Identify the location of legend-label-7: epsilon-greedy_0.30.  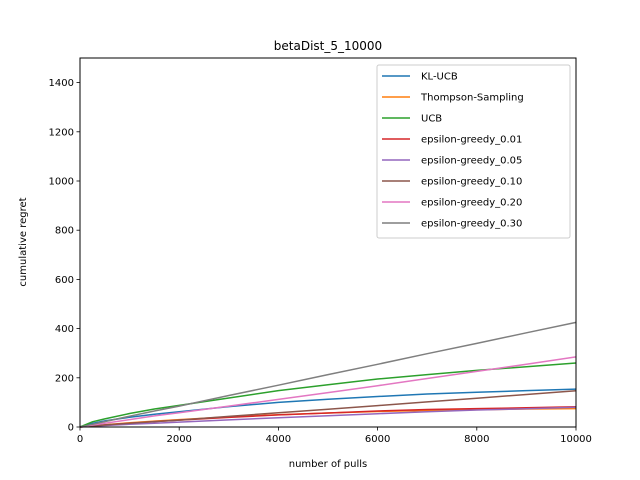
(471, 224).